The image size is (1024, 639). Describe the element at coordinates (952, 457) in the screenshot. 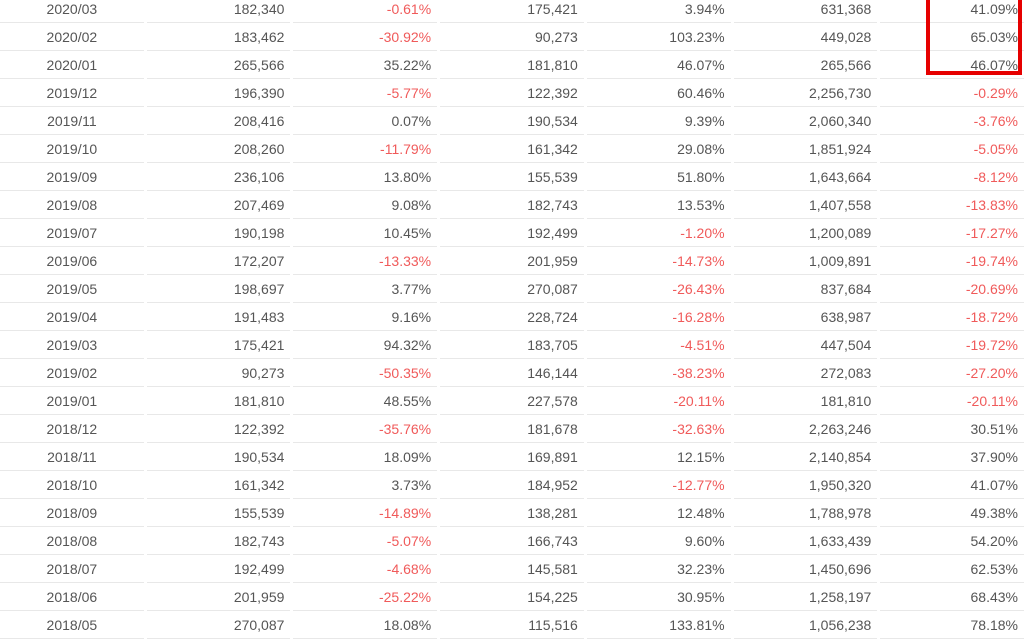

I see `value-cell: 37.90%` at that location.